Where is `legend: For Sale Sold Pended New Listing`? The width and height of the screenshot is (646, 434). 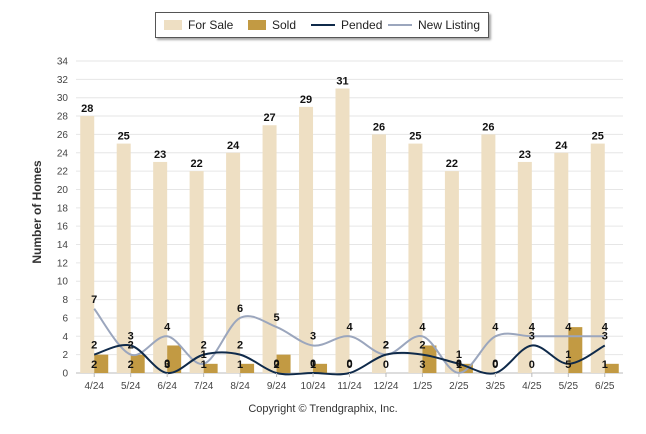
legend: For Sale Sold Pended New Listing is located at coordinates (322, 25).